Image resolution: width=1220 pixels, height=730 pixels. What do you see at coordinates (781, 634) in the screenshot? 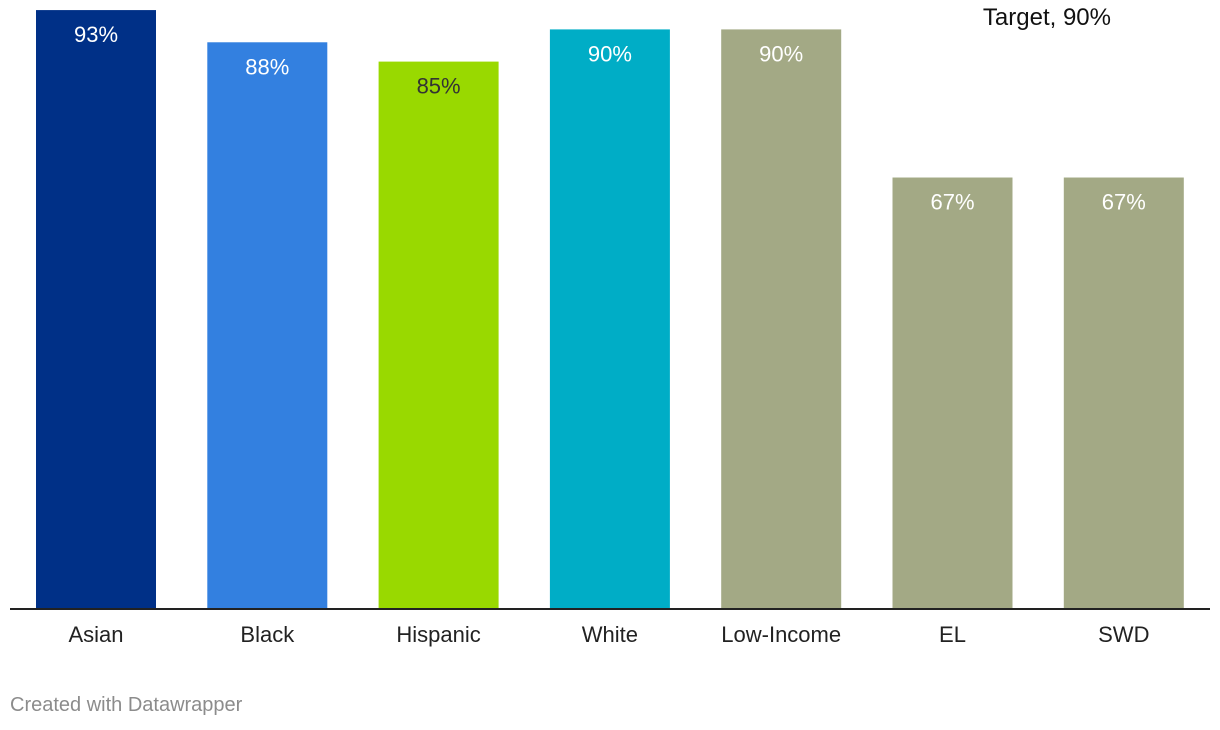
I see `category-label: Low-Income` at bounding box center [781, 634].